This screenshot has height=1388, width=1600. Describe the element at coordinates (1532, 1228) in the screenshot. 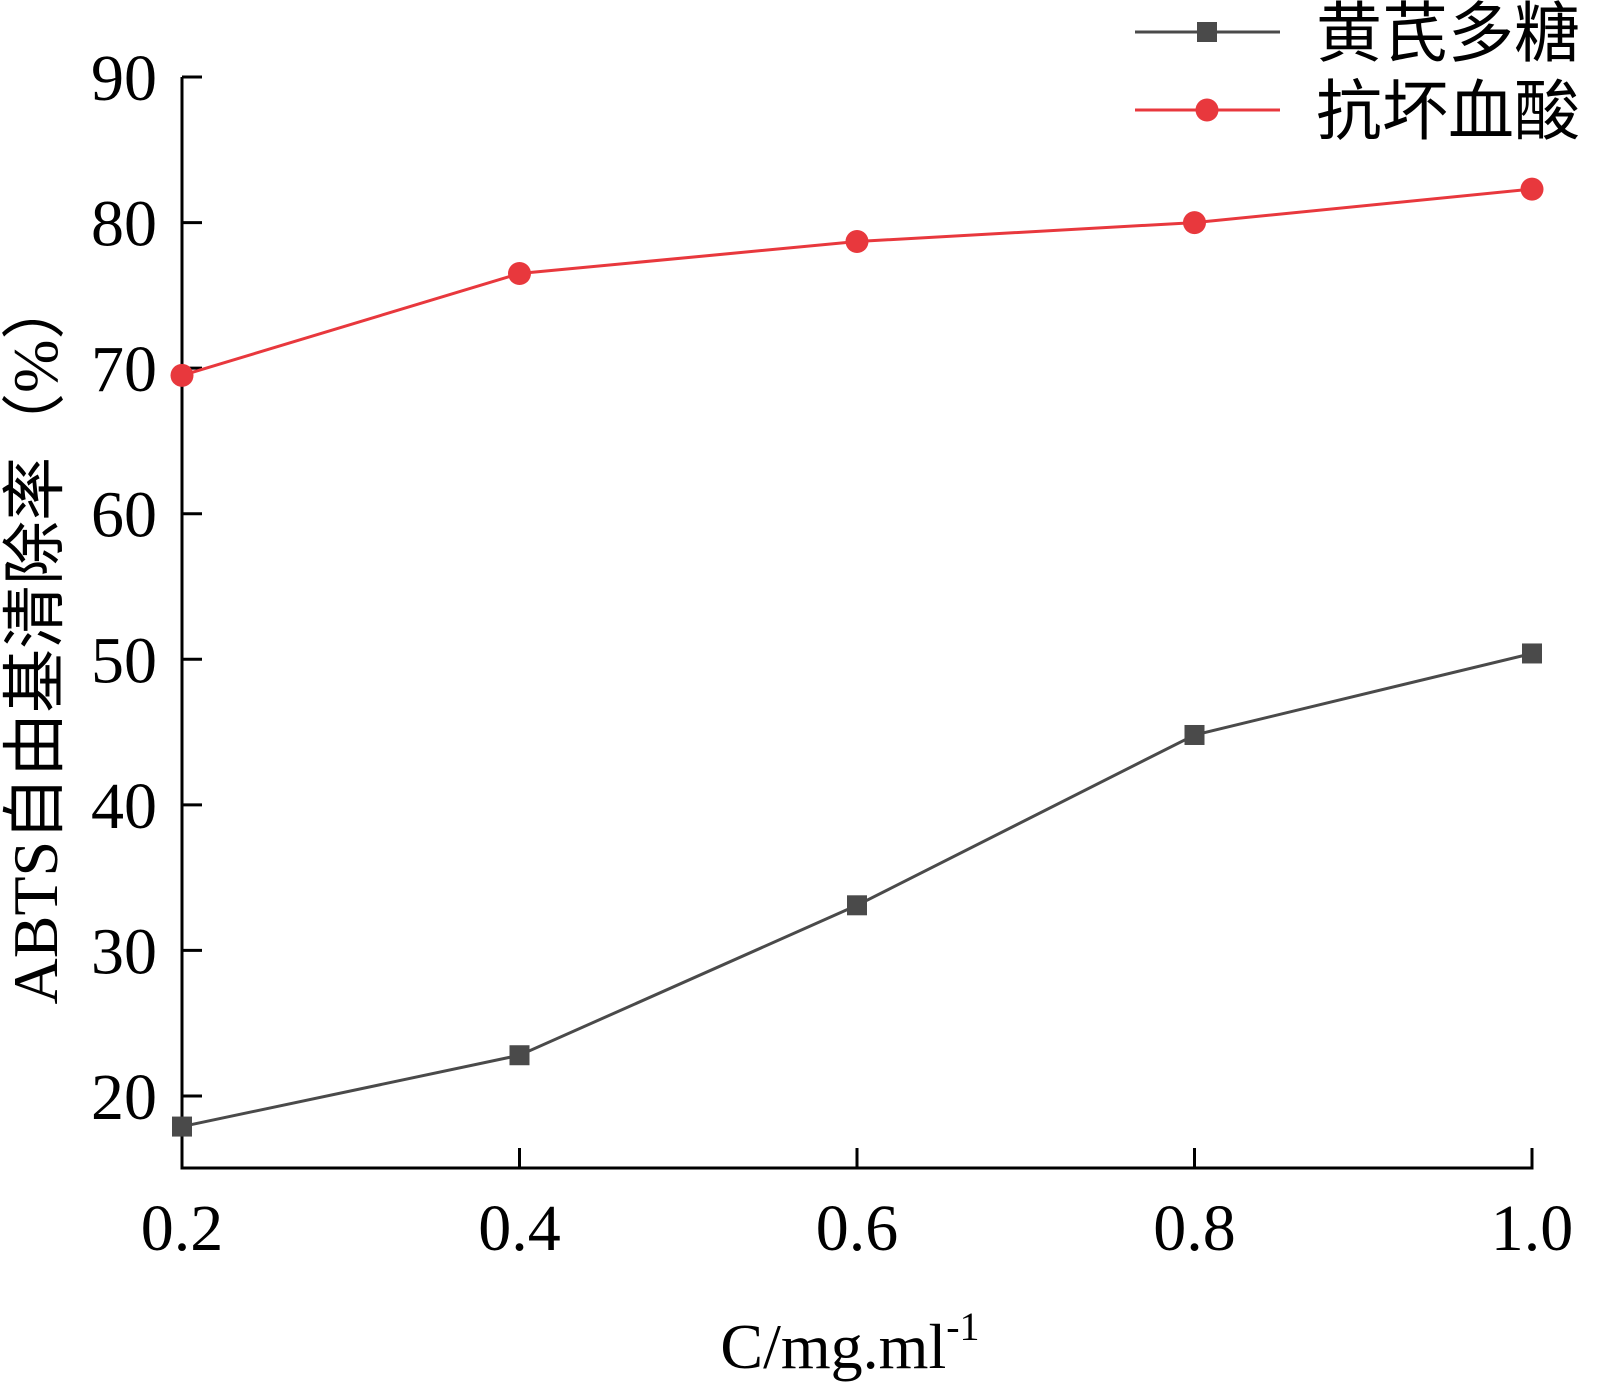

I see `x-tick-label: 1.0` at that location.